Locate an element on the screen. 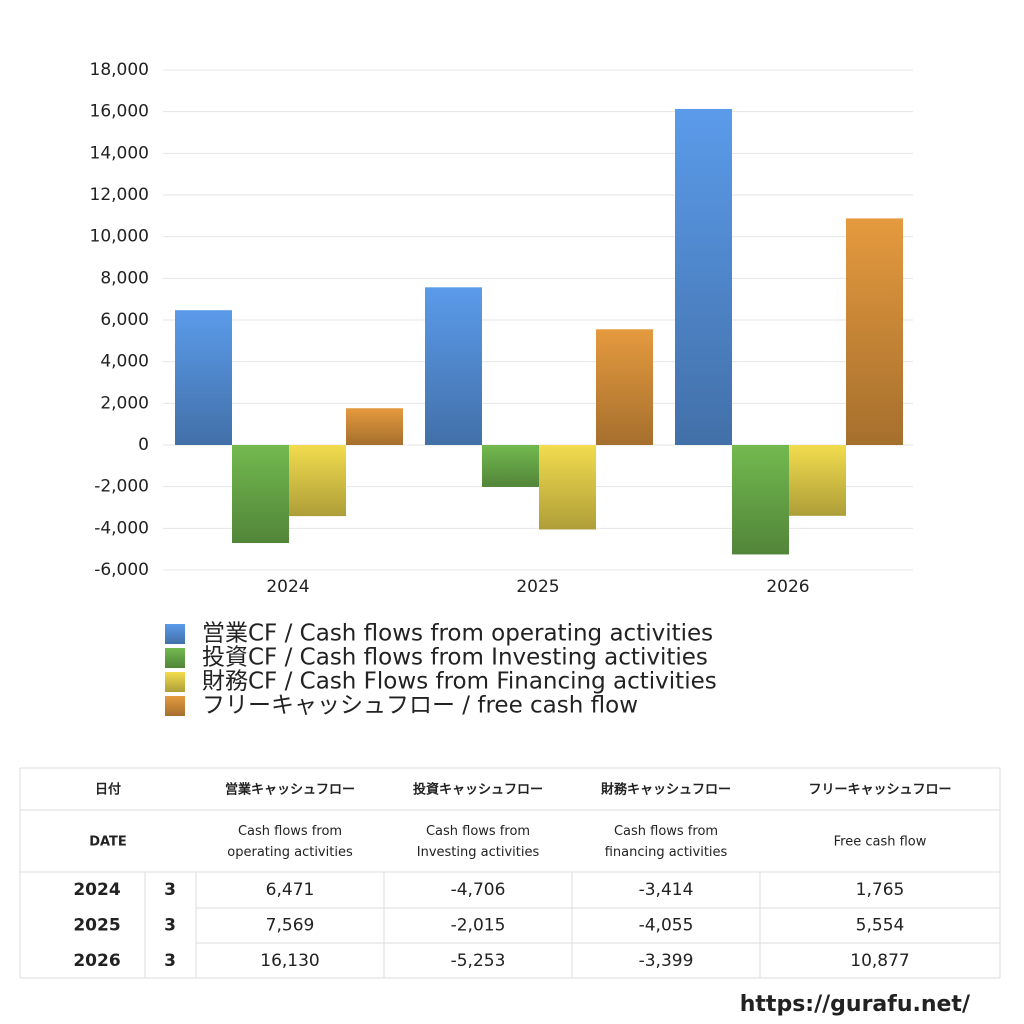 This screenshot has height=1024, width=1024. table-cell: 1,765 is located at coordinates (880, 890).